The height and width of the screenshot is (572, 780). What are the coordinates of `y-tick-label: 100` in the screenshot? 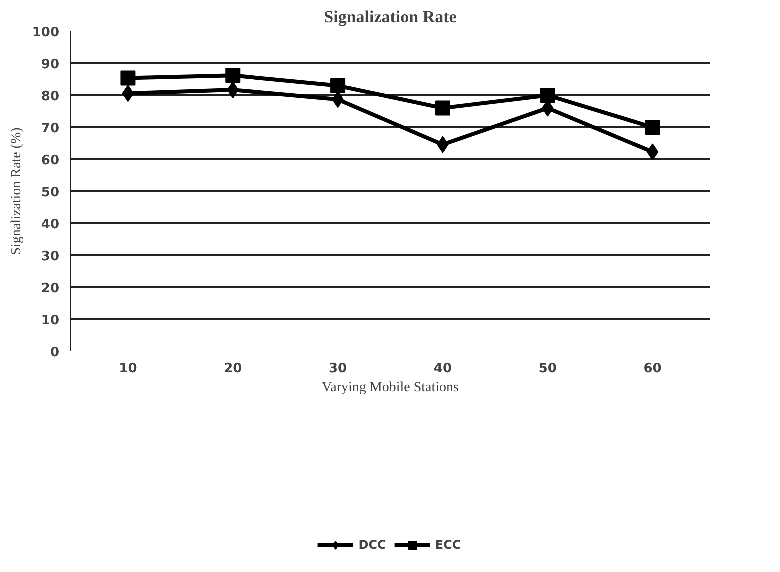 It's located at (46, 33).